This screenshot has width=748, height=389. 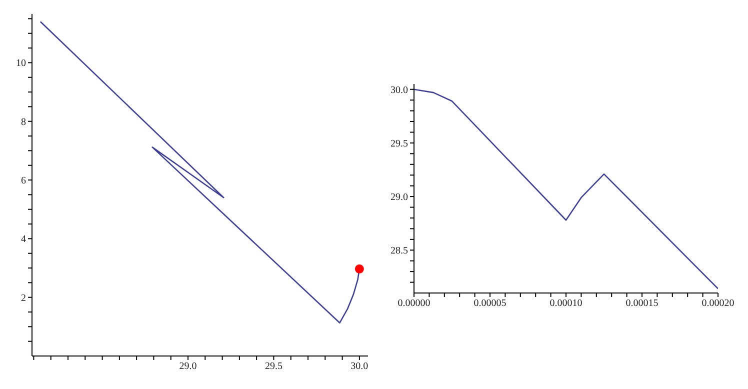 I want to click on x-tick-label: 29.0, so click(x=188, y=366).